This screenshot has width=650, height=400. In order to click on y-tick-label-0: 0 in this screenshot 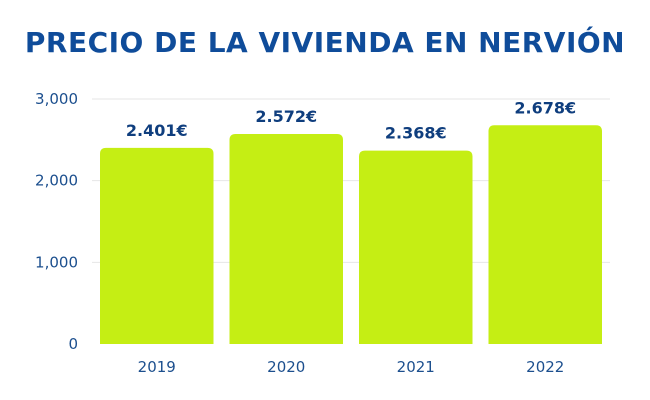, I will do `click(73, 344)`.